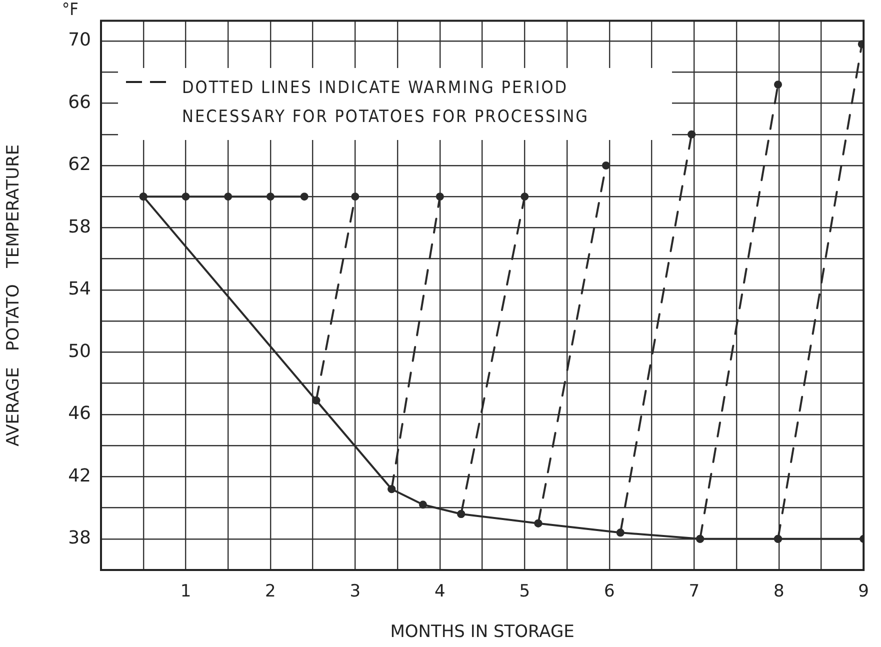 This screenshot has width=881, height=647. I want to click on y-tick-label: 62, so click(79, 165).